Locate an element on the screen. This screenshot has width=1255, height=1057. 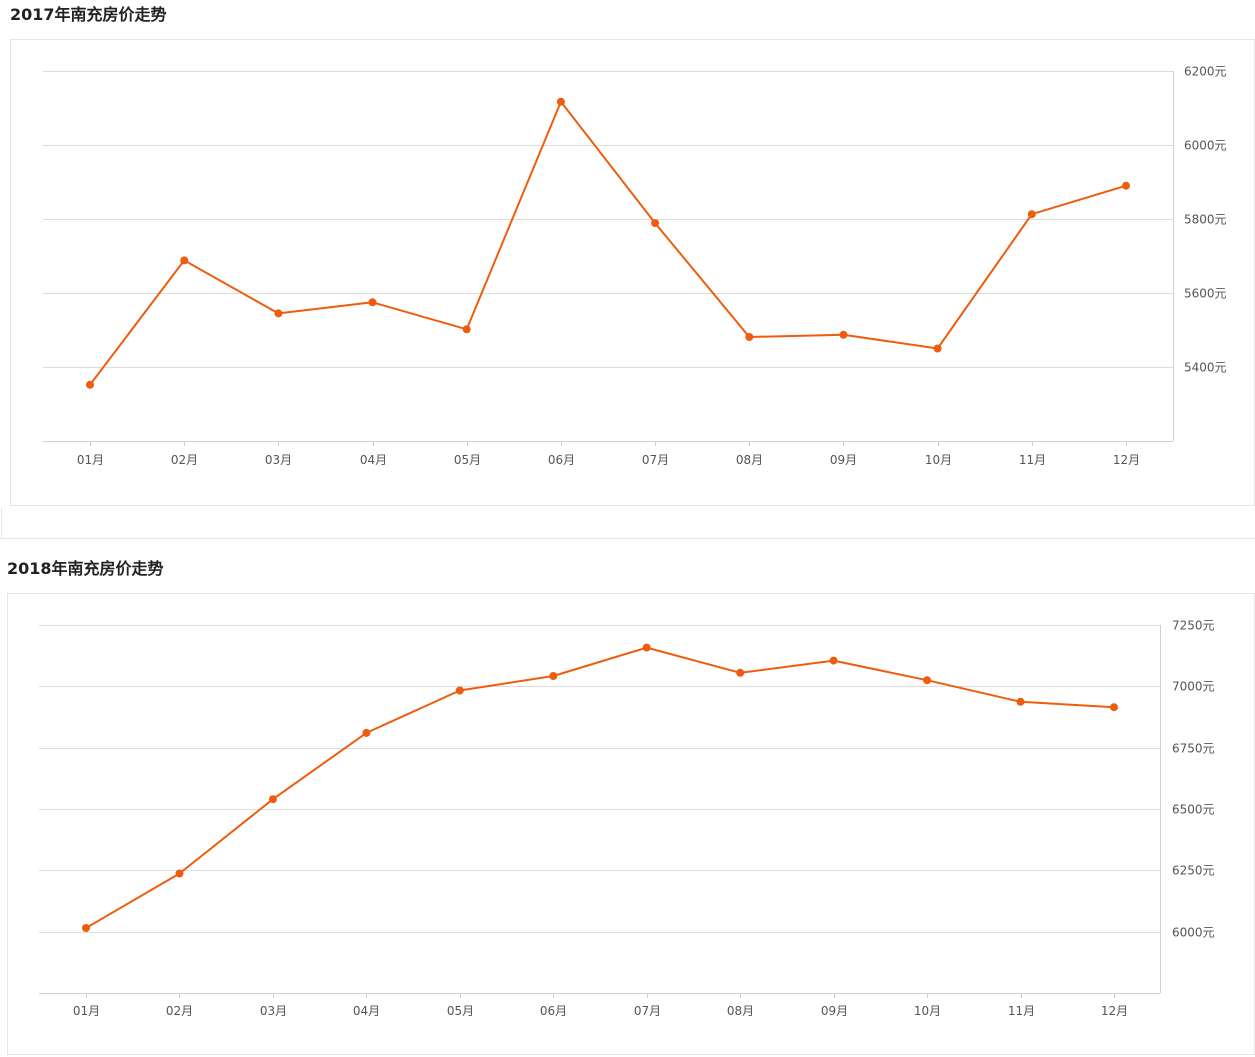
y-tick-label: 6750元 is located at coordinates (1193, 749).